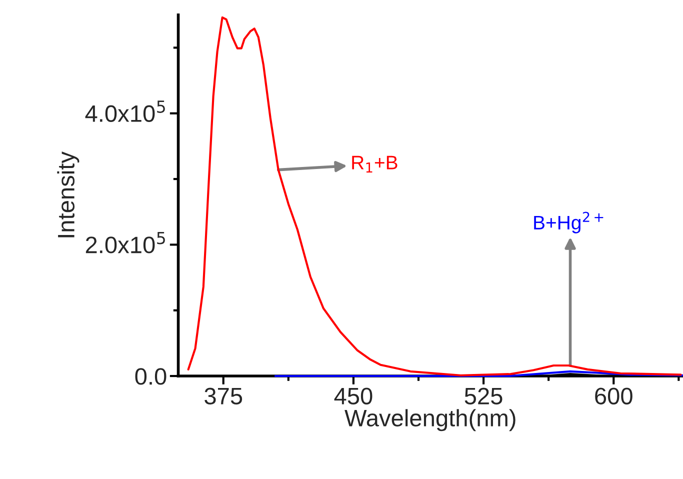 The image size is (683, 479). What do you see at coordinates (68, 195) in the screenshot?
I see `y-axis-title: Intensity` at bounding box center [68, 195].